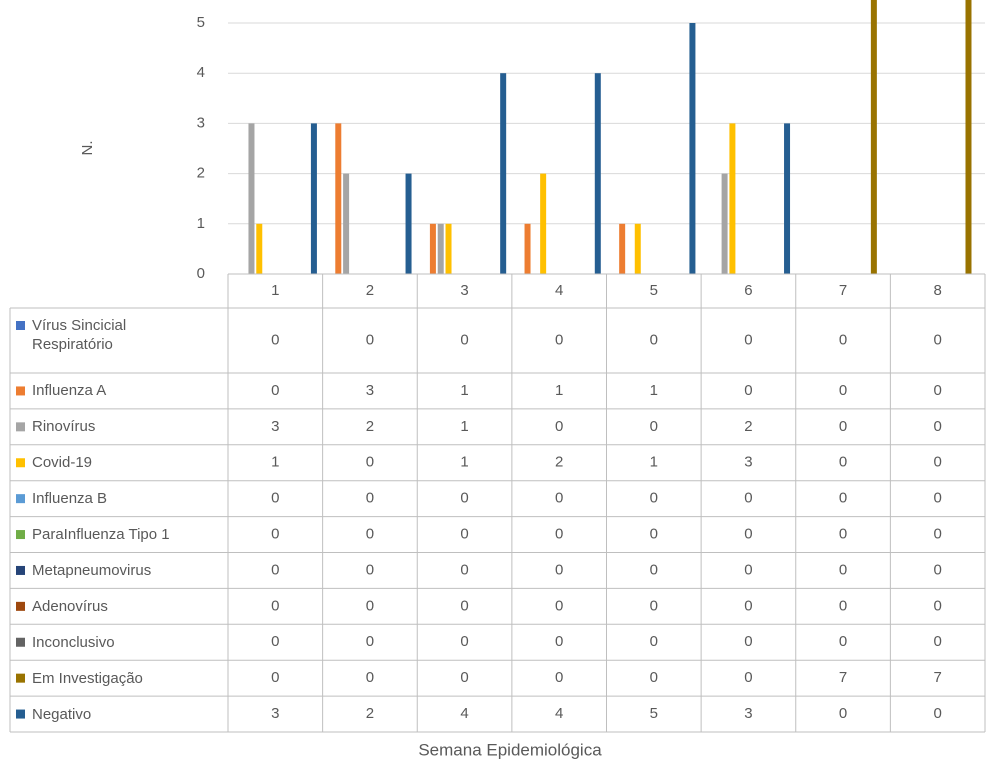 The width and height of the screenshot is (989, 771). I want to click on x-axis-title: Semana Epidemiológica, so click(510, 749).